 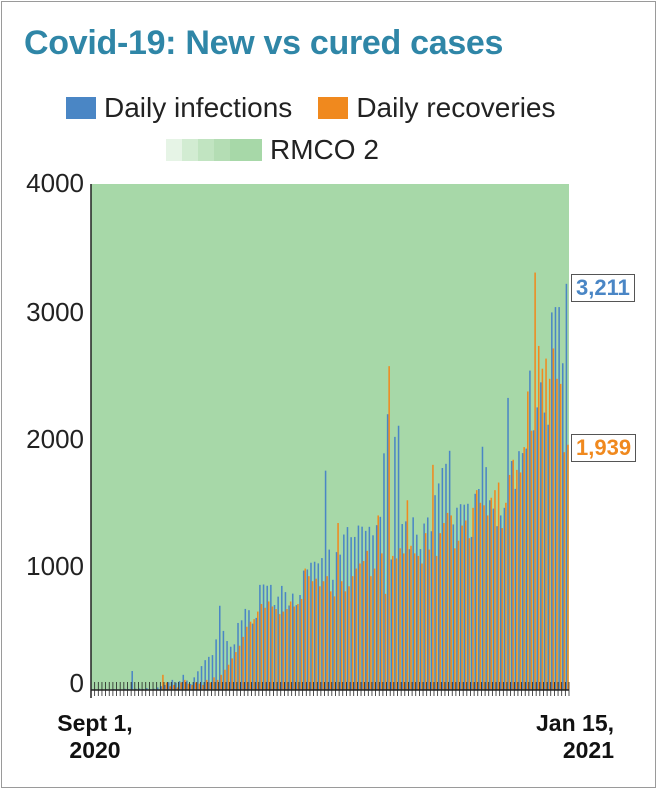 What do you see at coordinates (436, 108) in the screenshot?
I see `legend-item-recoveries: Daily recoveries` at bounding box center [436, 108].